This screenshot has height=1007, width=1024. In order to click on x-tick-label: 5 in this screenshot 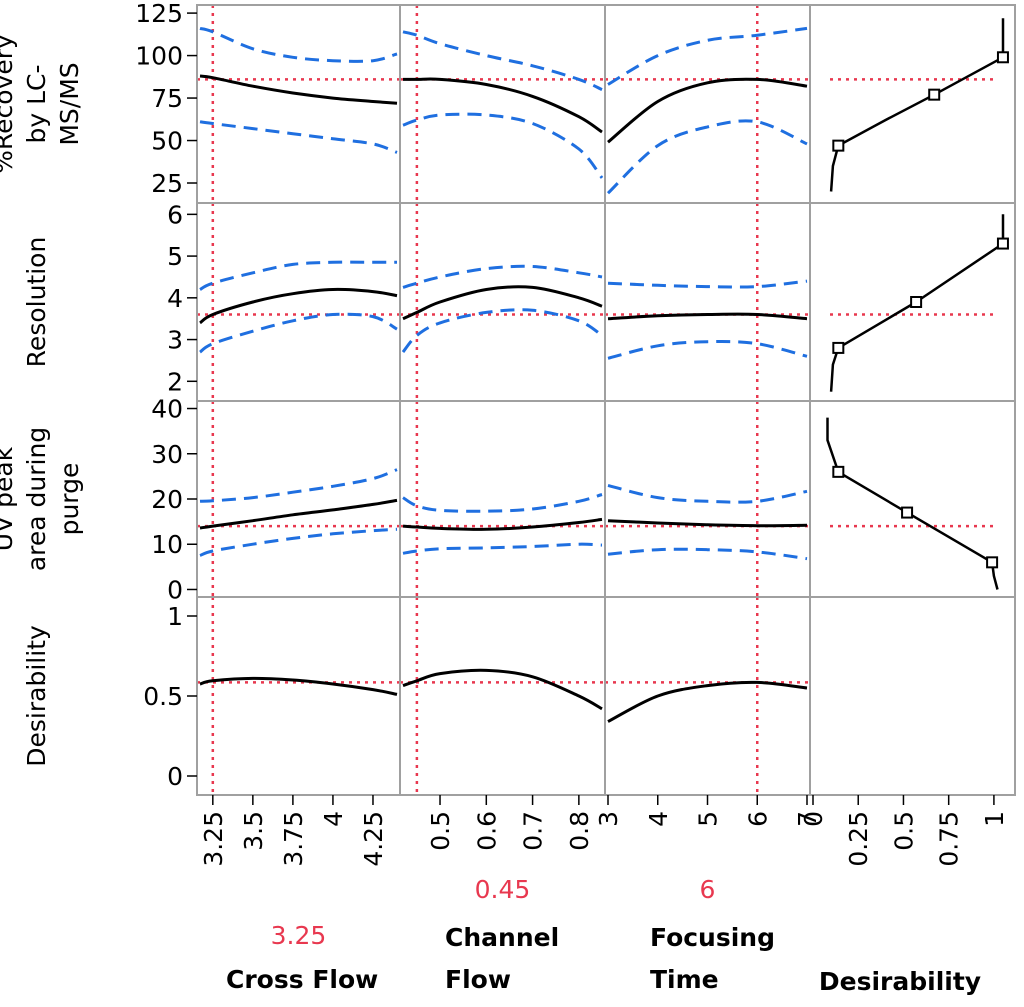, I will do `click(708, 819)`.